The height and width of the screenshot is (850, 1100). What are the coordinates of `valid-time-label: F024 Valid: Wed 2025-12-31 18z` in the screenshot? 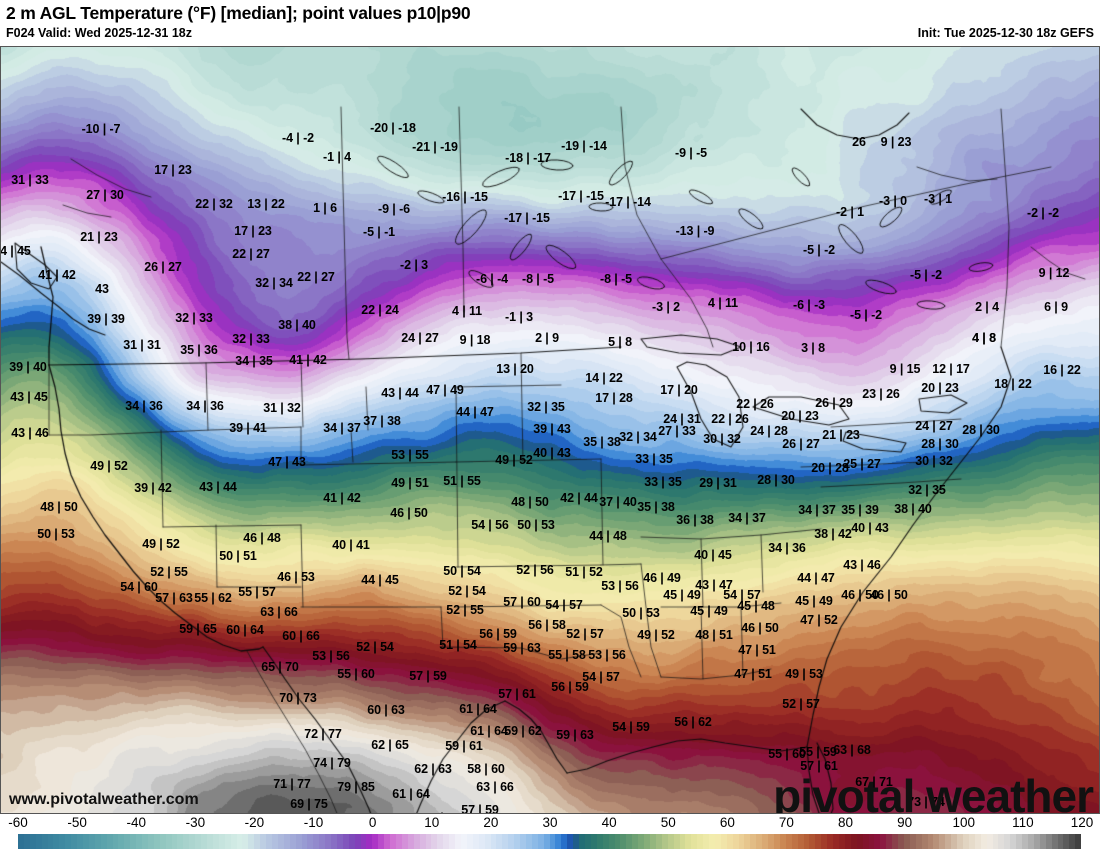 It's located at (99, 33).